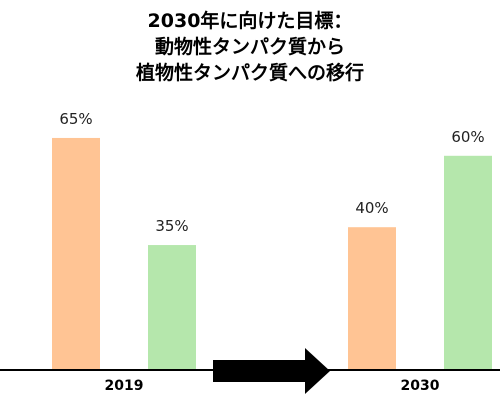 The image size is (500, 400). Describe the element at coordinates (467, 137) in the screenshot. I see `bar-value-label: 60%` at that location.